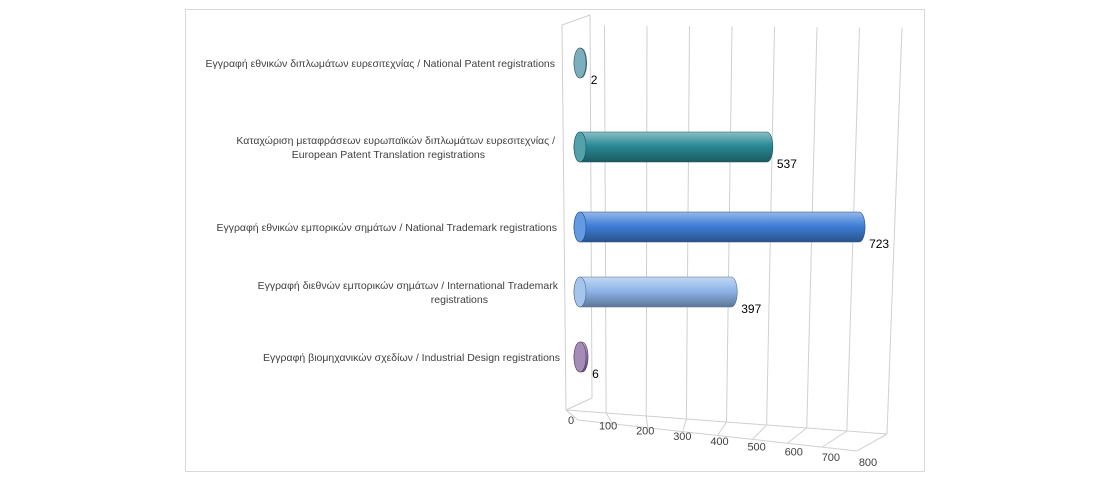 The height and width of the screenshot is (492, 1100). What do you see at coordinates (594, 80) in the screenshot?
I see `data-label: 2` at bounding box center [594, 80].